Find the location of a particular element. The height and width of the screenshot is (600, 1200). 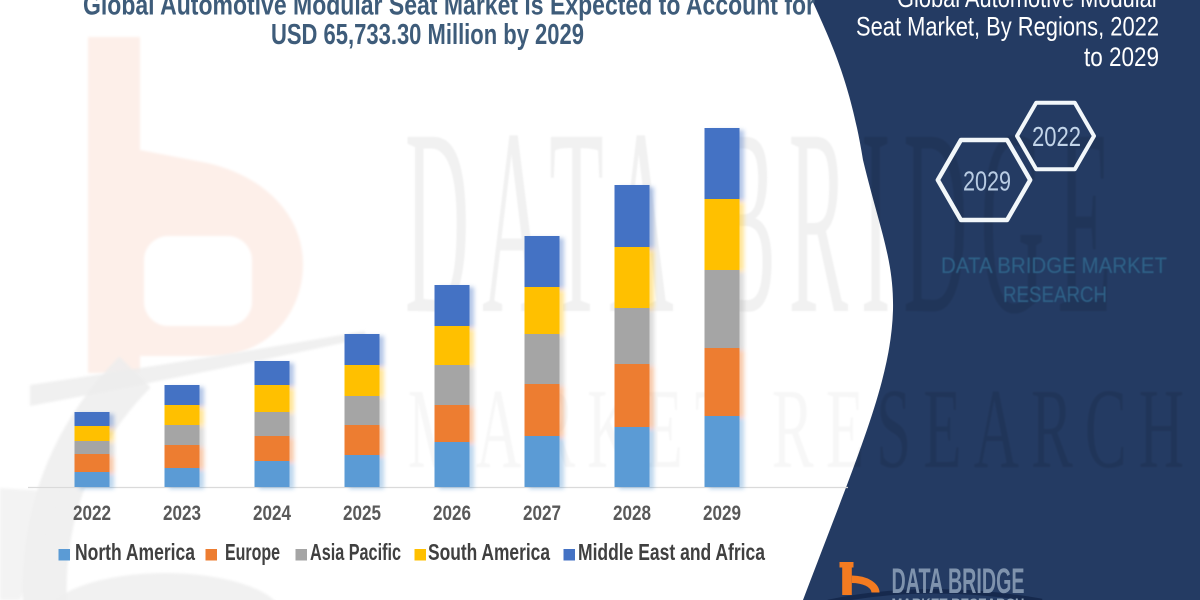

svg-text: to 2029 is located at coordinates (1121, 57).